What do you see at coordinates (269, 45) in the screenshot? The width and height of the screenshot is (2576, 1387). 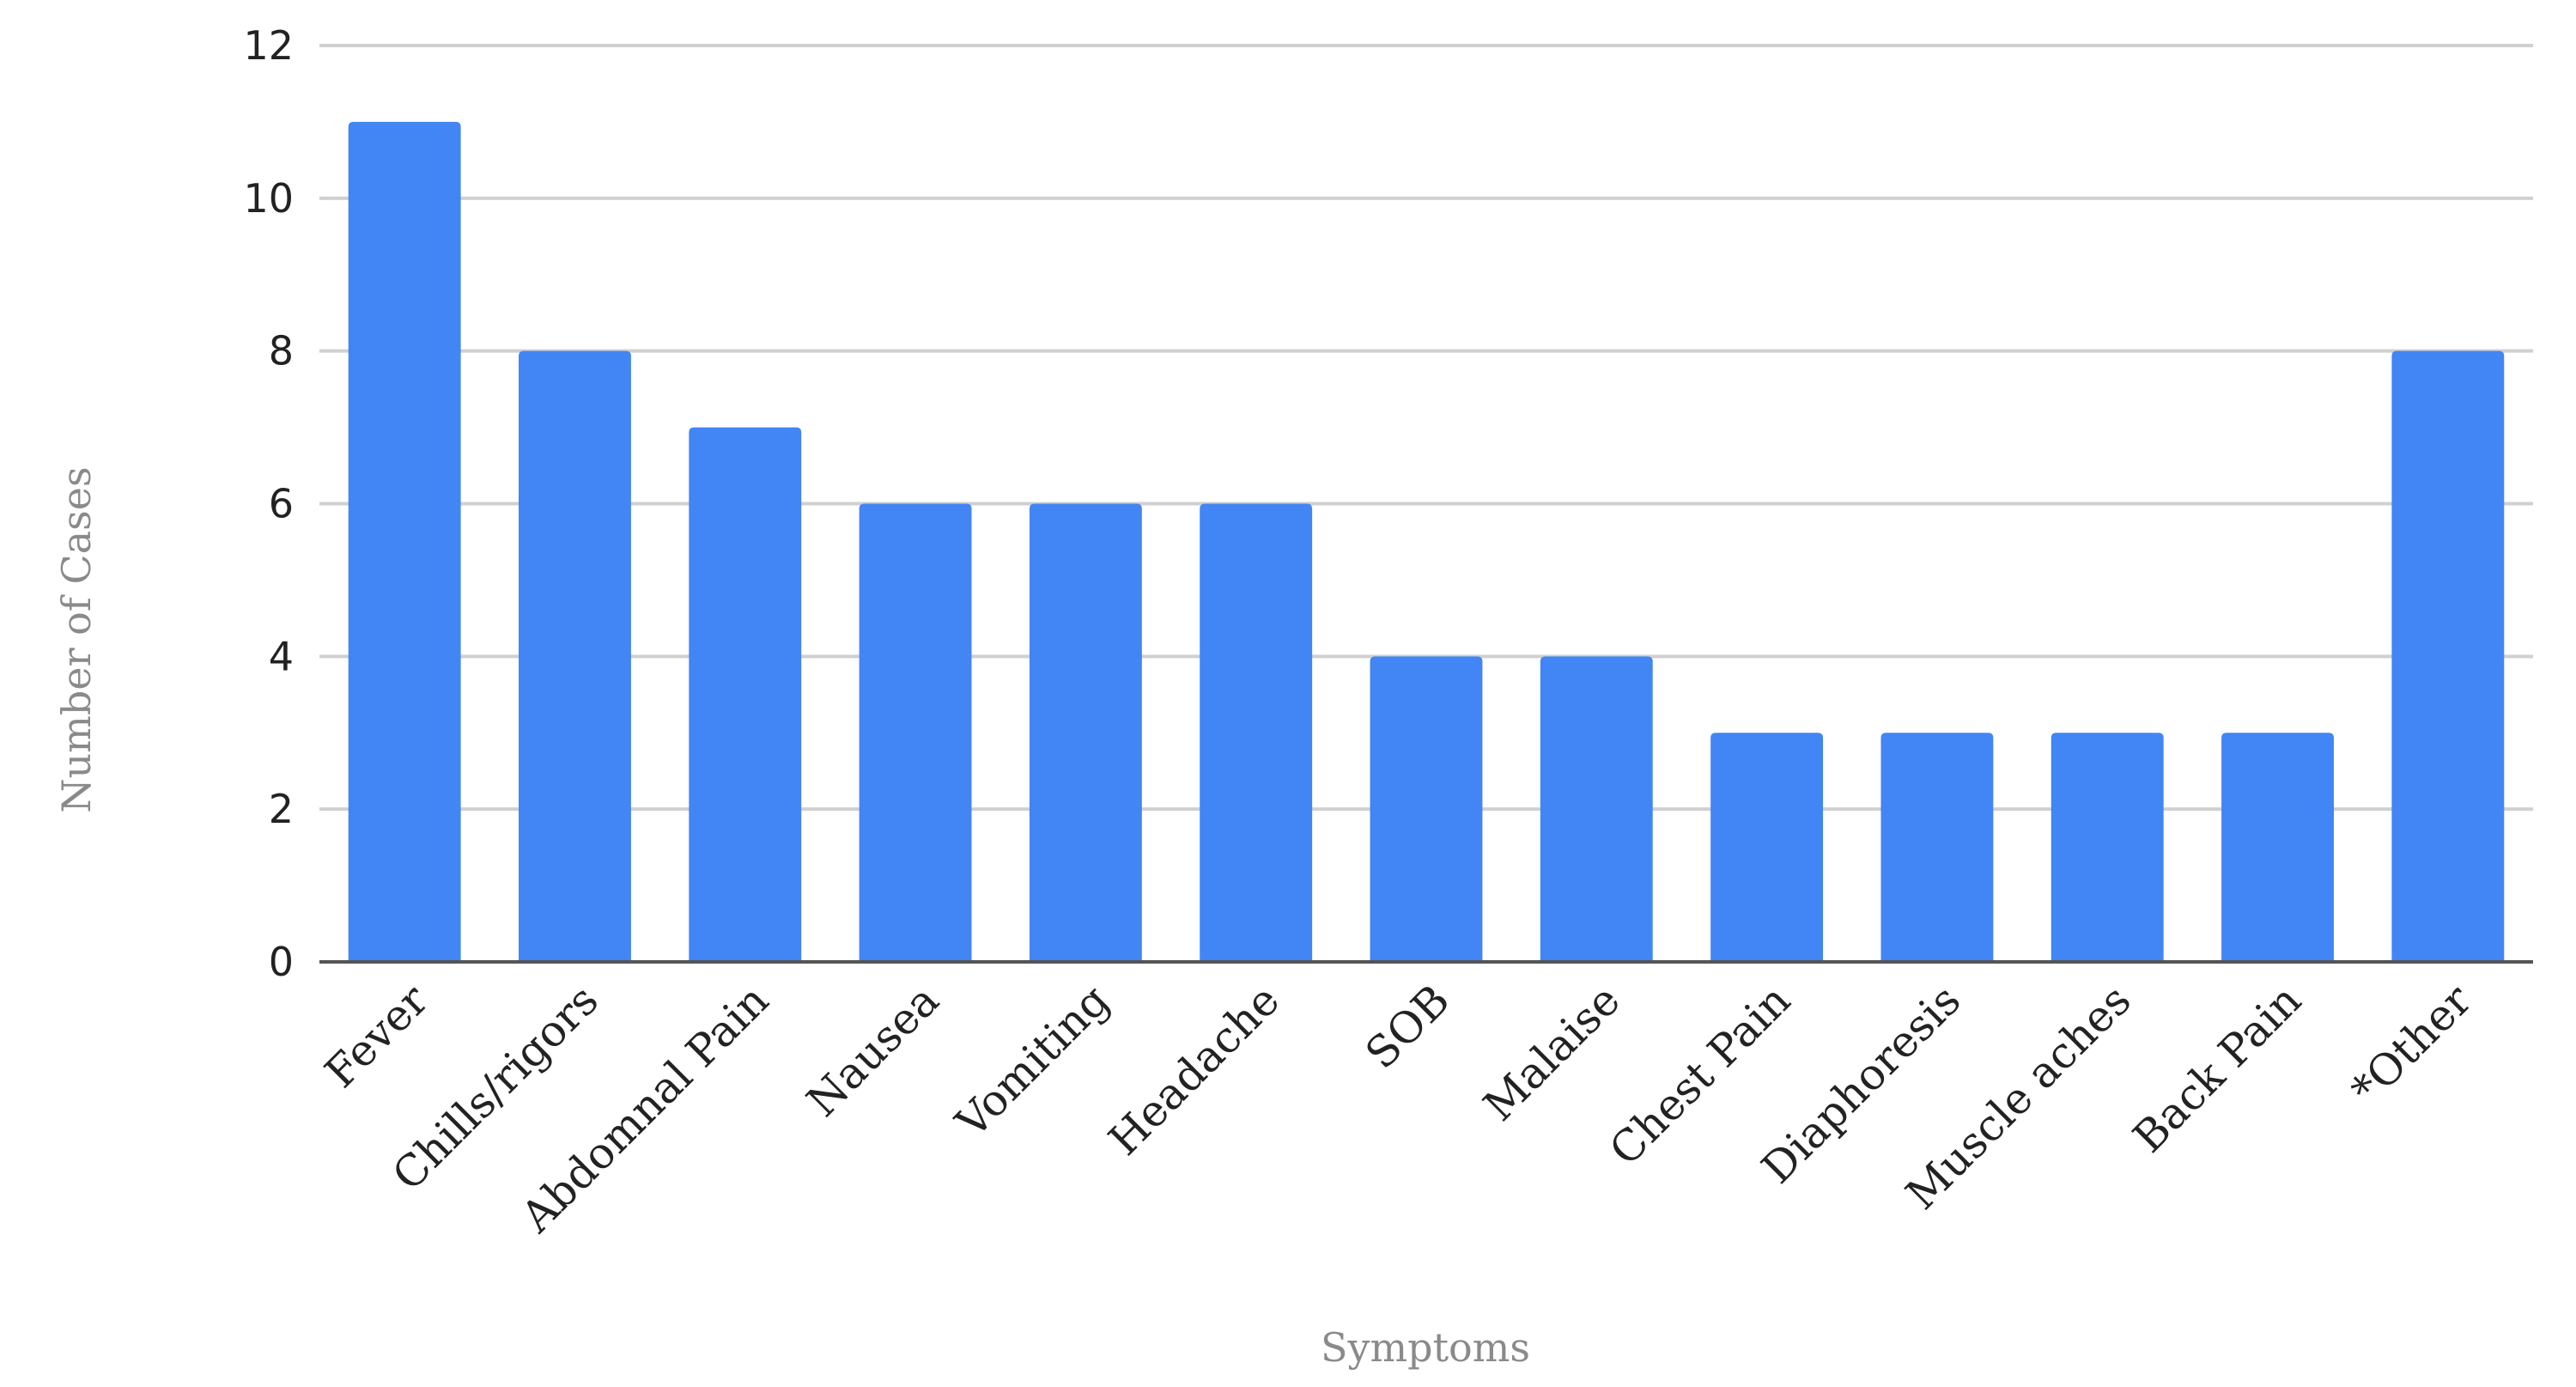 I see `y-tick-label: 12` at bounding box center [269, 45].